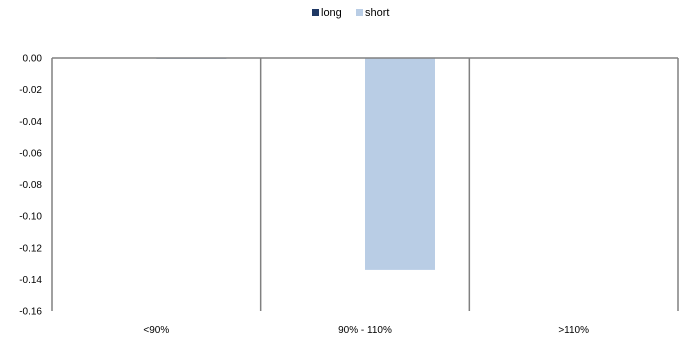  Describe the element at coordinates (30, 90) in the screenshot. I see `y-tick-label: -0.02` at that location.